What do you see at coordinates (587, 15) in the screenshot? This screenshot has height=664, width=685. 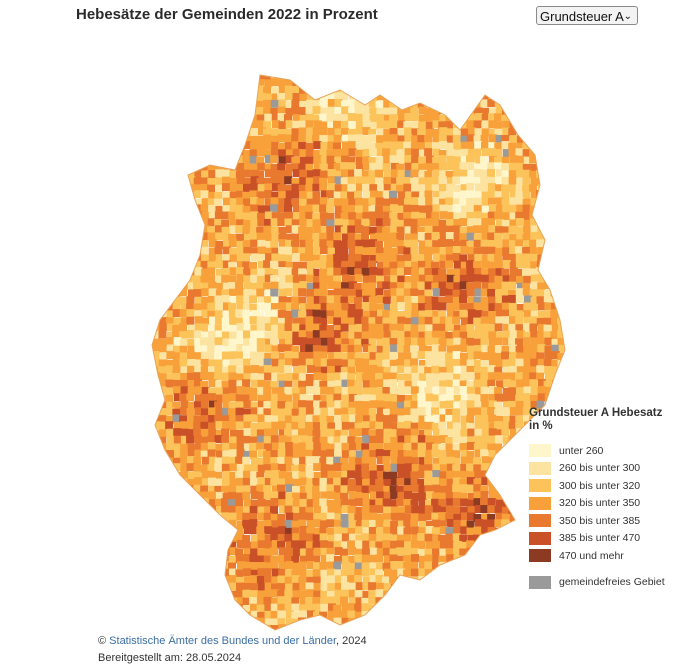 I see `tax-type-select: Grundsteuer A ⌄` at bounding box center [587, 15].